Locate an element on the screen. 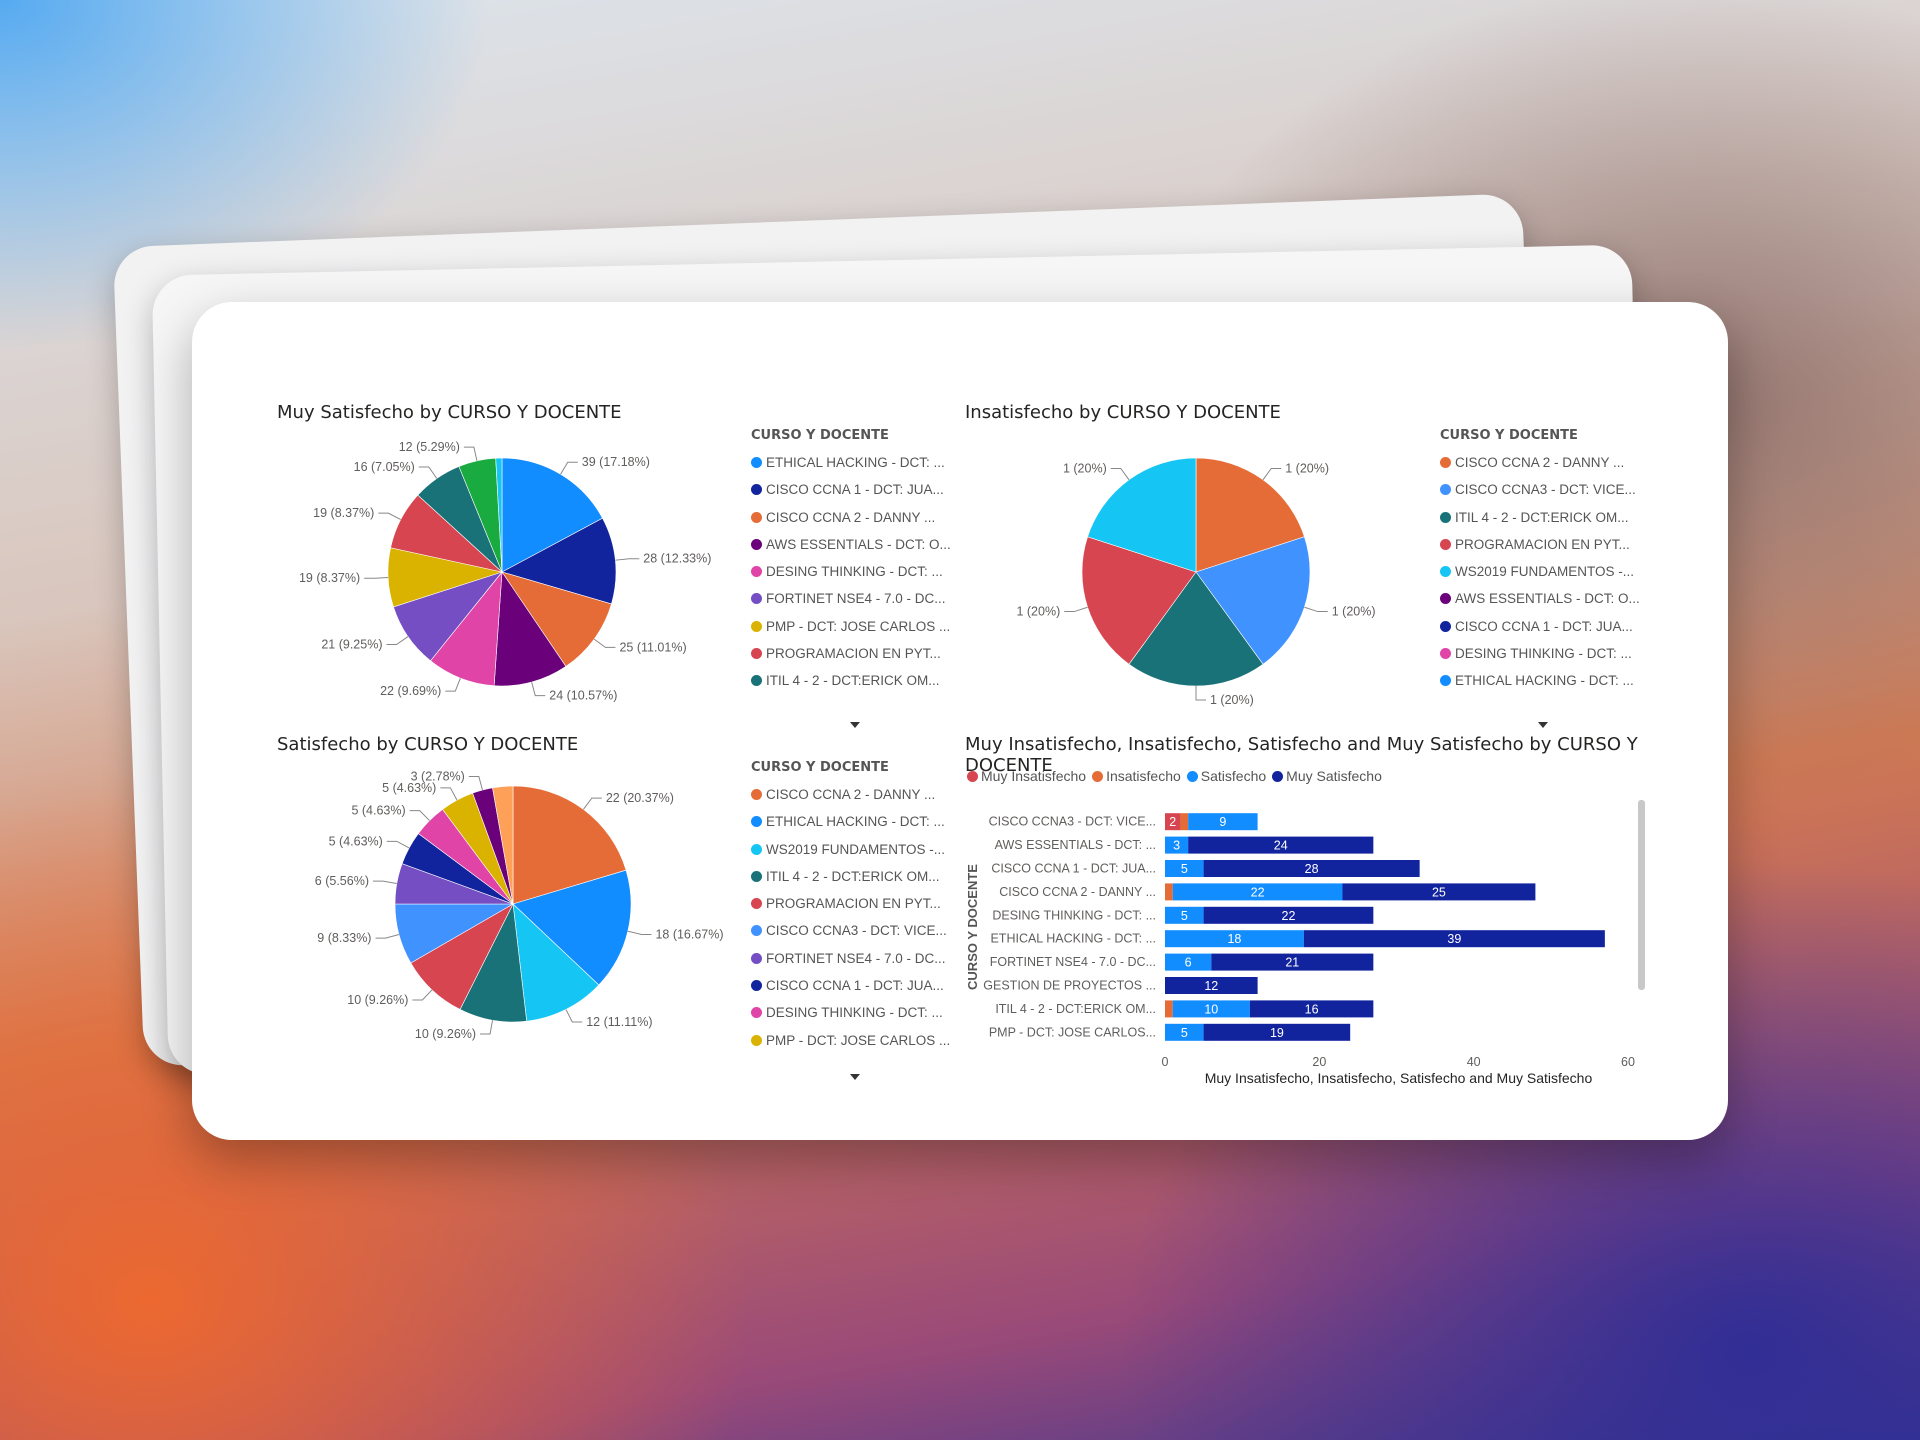 The image size is (1920, 1440). bar-data-label: 12 is located at coordinates (1211, 986).